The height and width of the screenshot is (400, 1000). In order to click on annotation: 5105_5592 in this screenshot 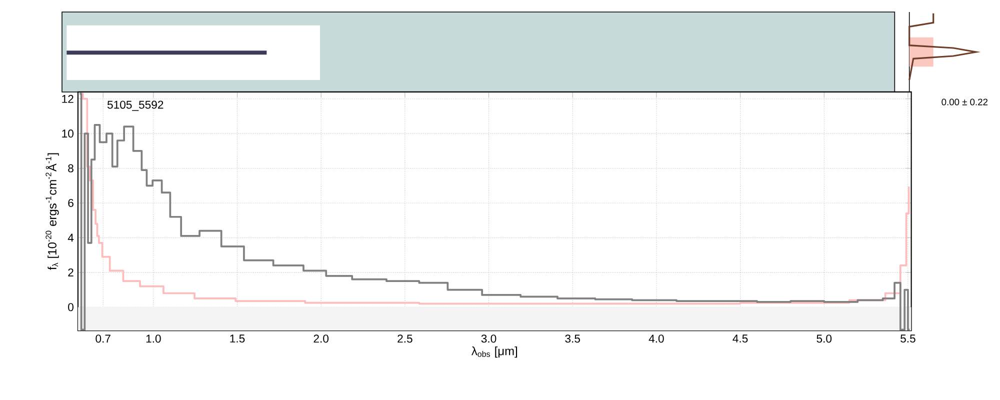, I will do `click(135, 105)`.